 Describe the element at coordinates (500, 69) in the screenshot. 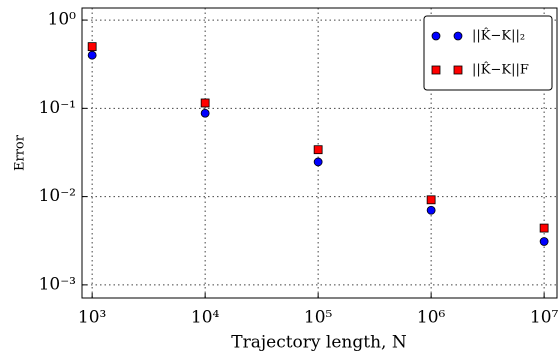

I see `legend-label: ||K̂−K||F` at that location.